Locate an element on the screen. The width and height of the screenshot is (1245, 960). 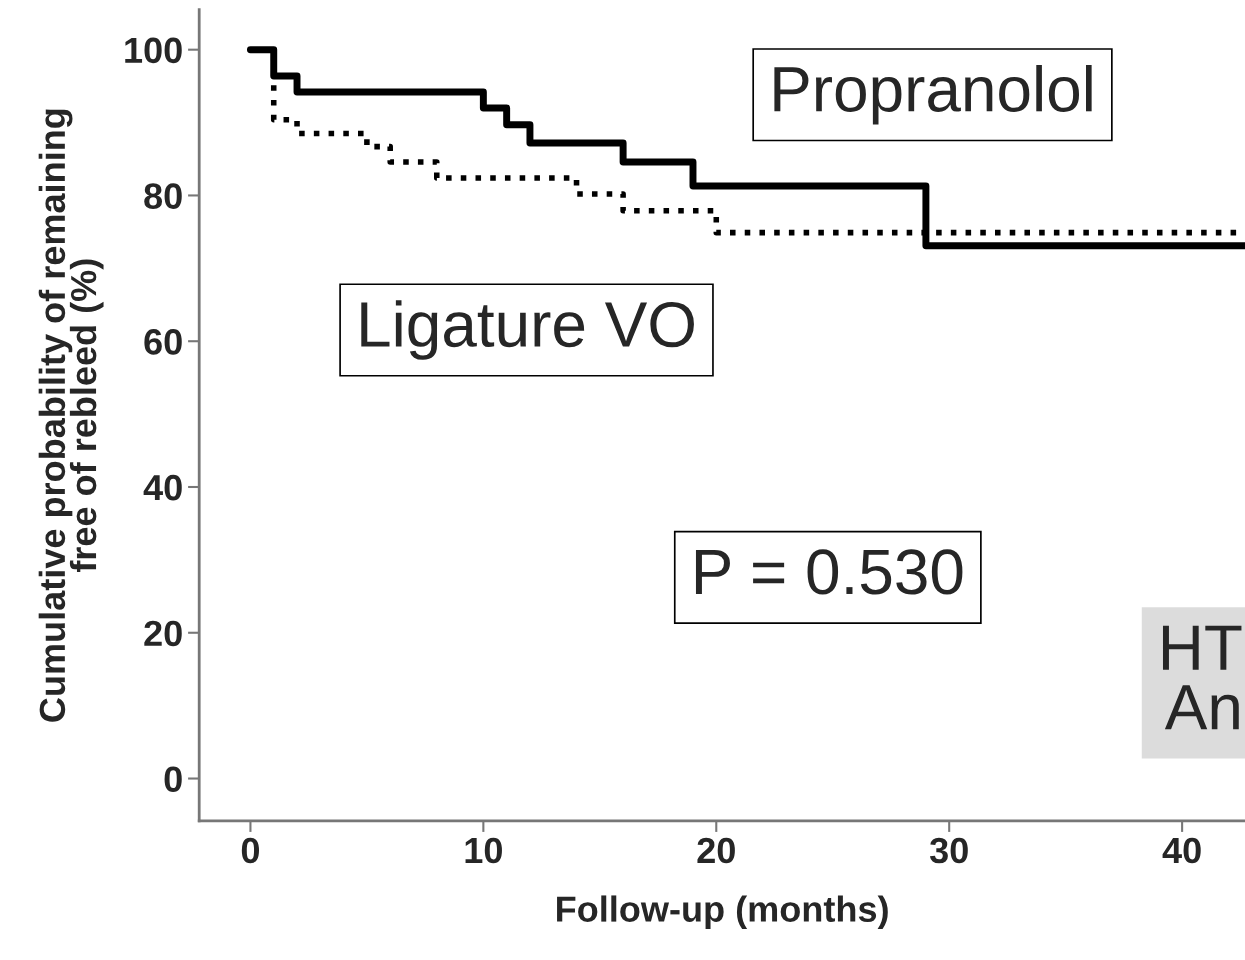
series-label: Ligature VO is located at coordinates (527, 330).